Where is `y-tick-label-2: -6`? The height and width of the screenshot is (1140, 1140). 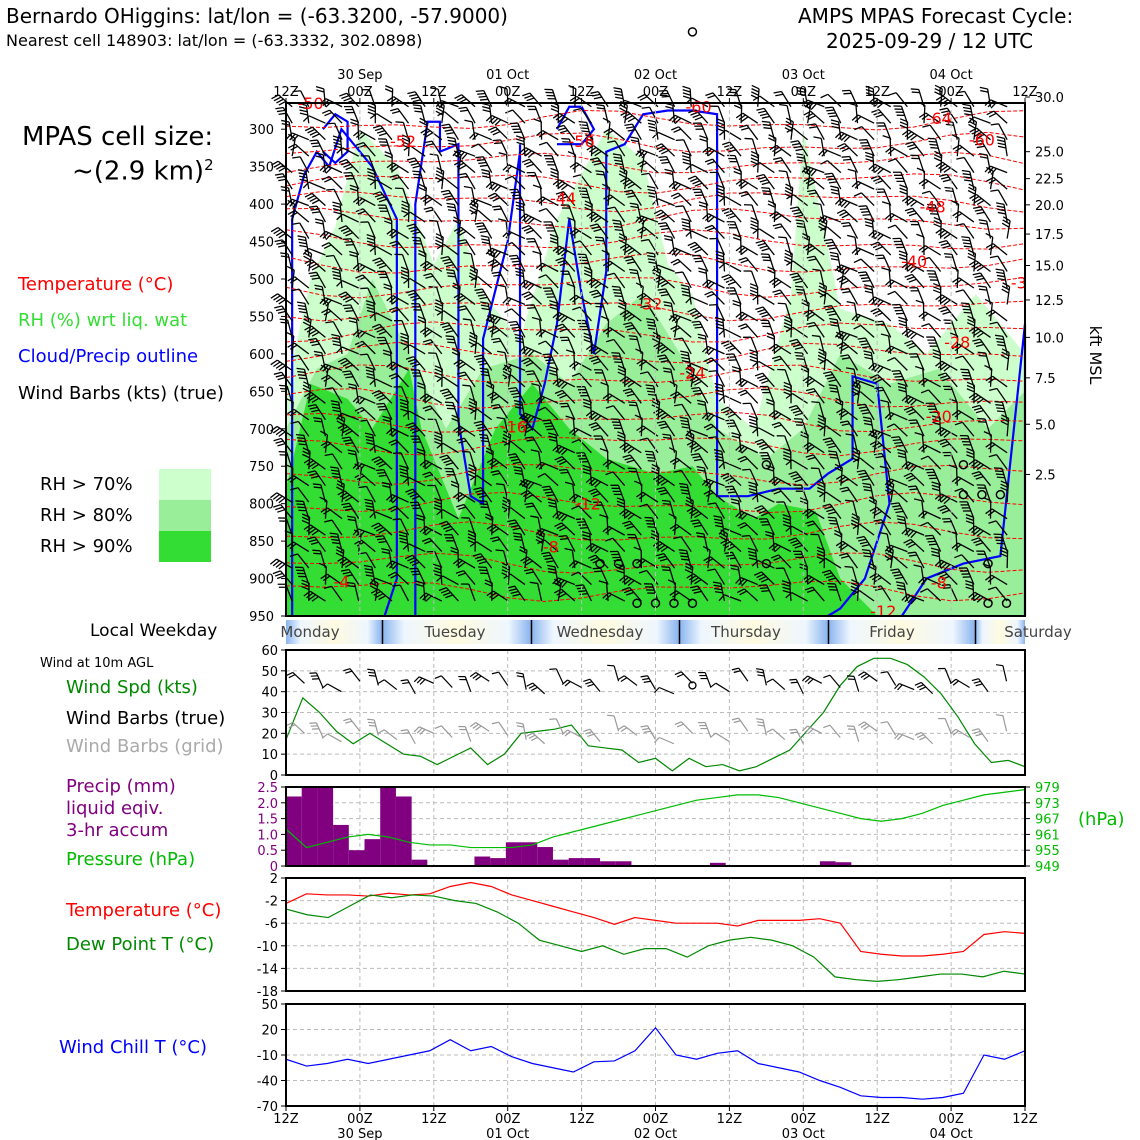 y-tick-label-2: -6 is located at coordinates (271, 924).